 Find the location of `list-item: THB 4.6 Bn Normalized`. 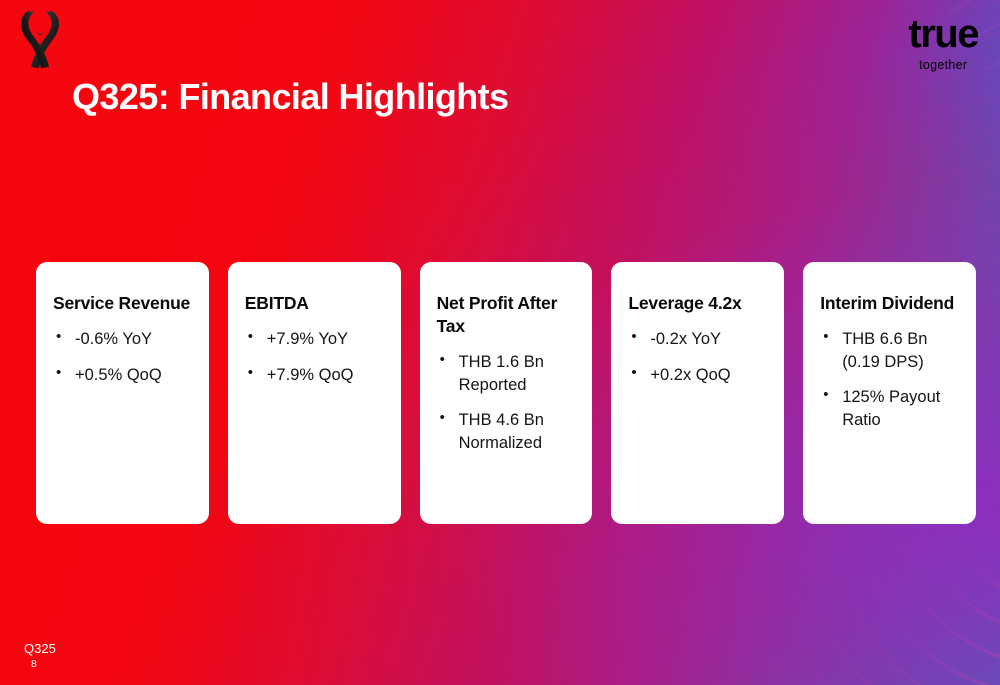

list-item: THB 4.6 Bn Normalized is located at coordinates (508, 431).